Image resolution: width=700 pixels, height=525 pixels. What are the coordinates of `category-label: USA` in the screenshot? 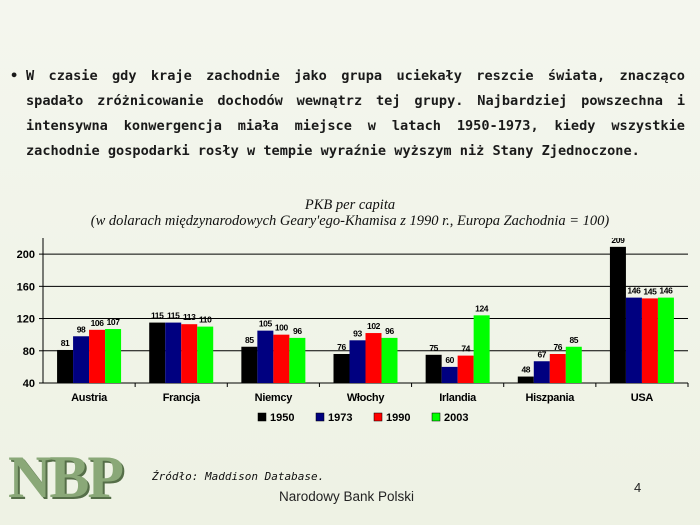 It's located at (642, 398).